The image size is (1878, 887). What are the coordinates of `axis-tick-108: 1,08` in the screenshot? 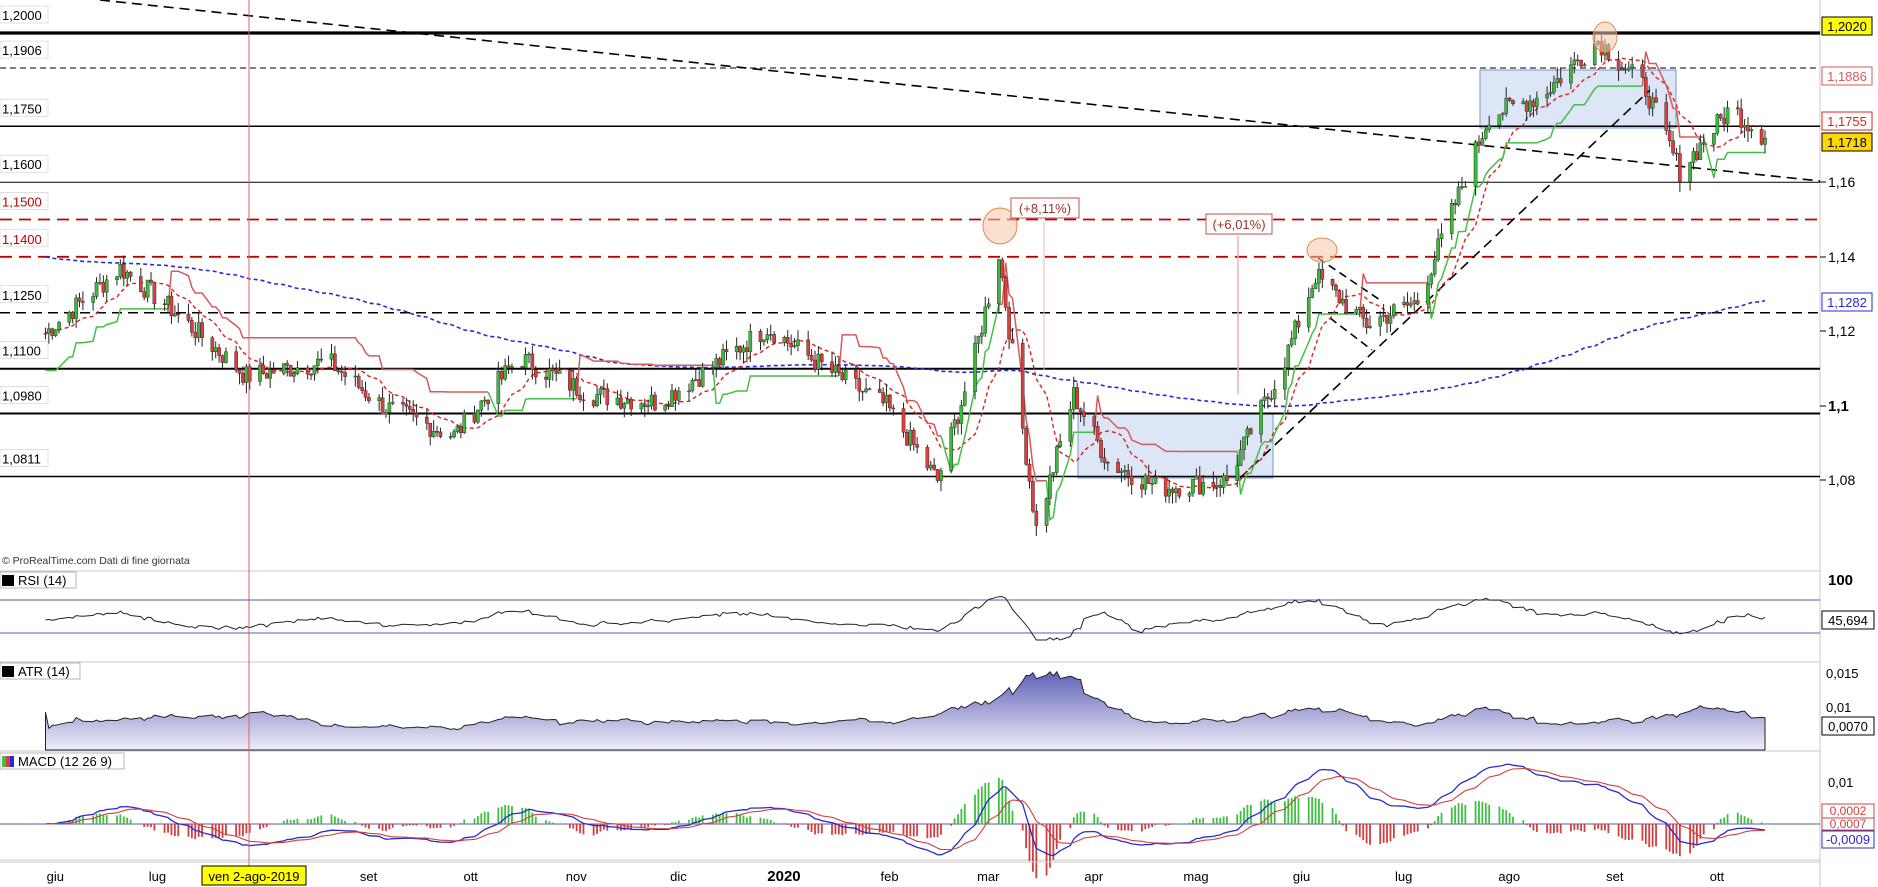 It's located at (1841, 480).